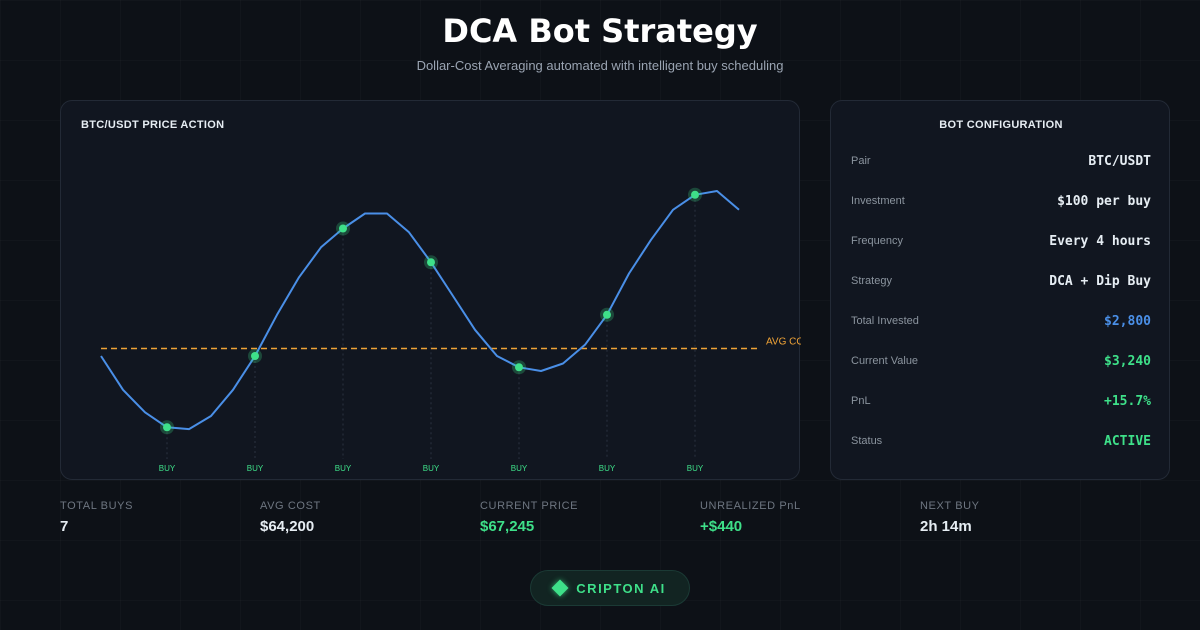 This screenshot has height=630, width=1200. What do you see at coordinates (290, 506) in the screenshot?
I see `stat-label: AVG COST` at bounding box center [290, 506].